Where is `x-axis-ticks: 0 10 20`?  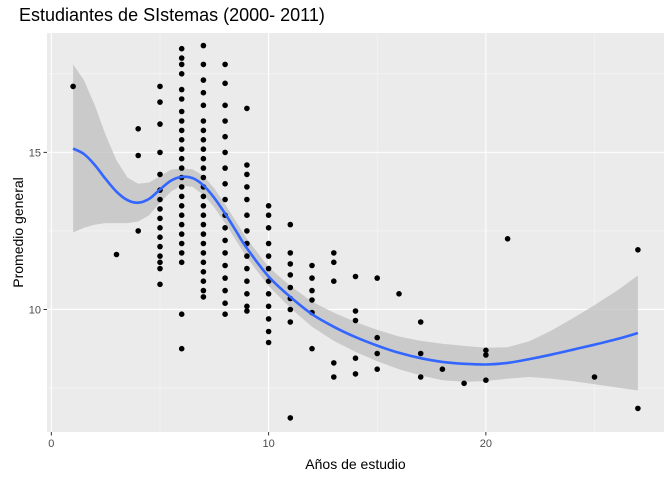 x-axis-ticks: 0 10 20 is located at coordinates (270, 441).